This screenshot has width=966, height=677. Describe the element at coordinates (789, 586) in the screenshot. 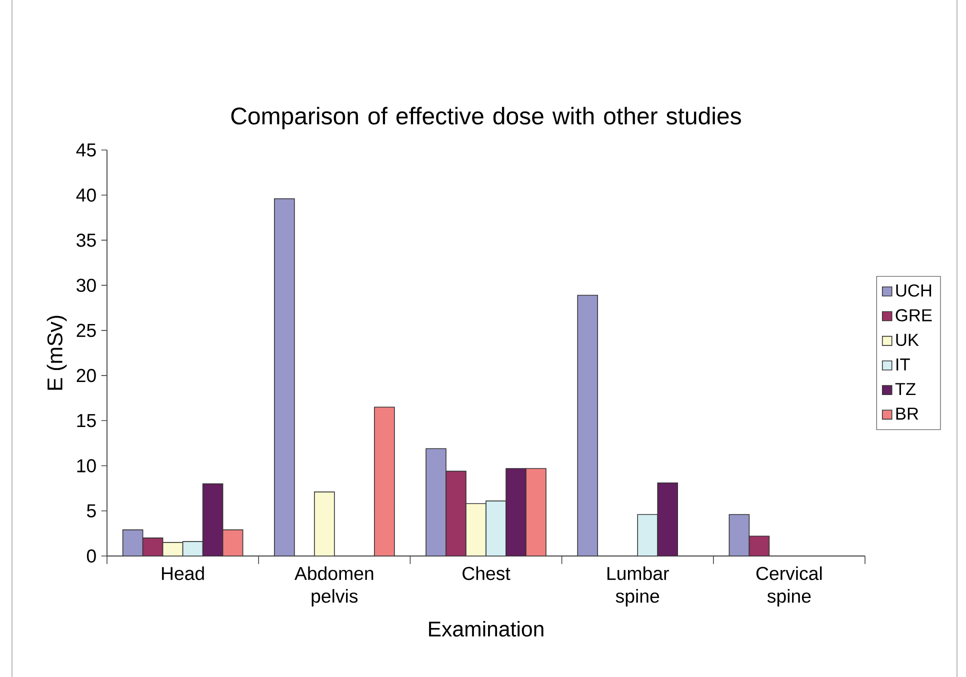

I see `x-tick-label: Cervical spine` at that location.